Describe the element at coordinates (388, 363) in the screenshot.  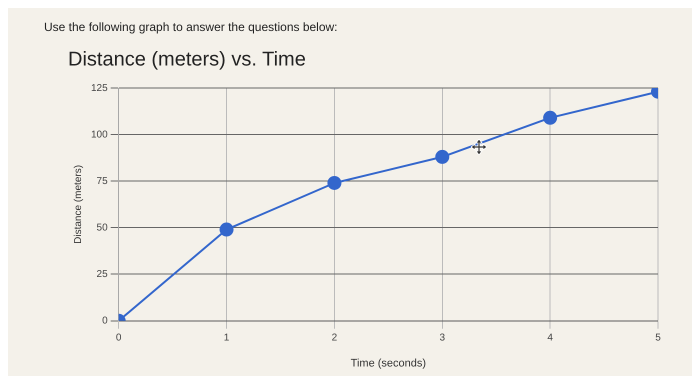
I see `x-axis-title: Time (seconds)` at that location.